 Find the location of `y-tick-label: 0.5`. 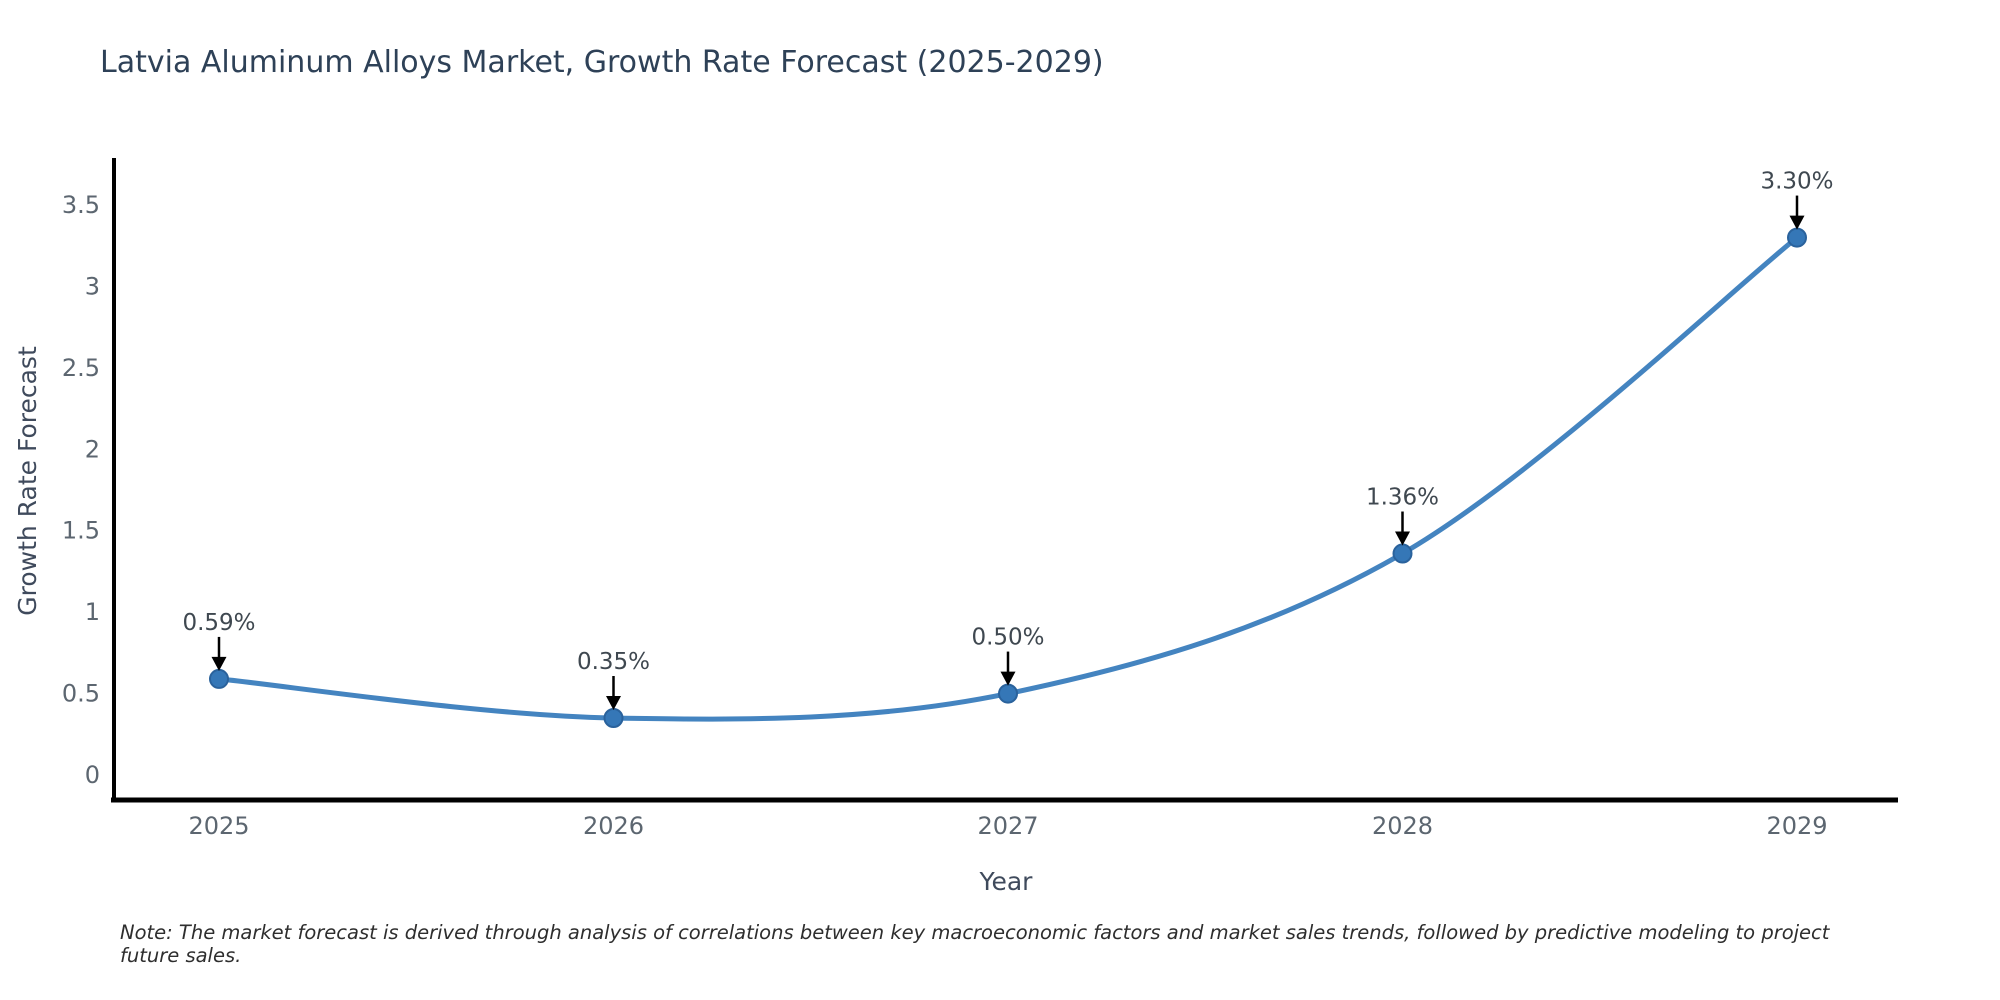

y-tick-label: 0.5 is located at coordinates (81, 694).